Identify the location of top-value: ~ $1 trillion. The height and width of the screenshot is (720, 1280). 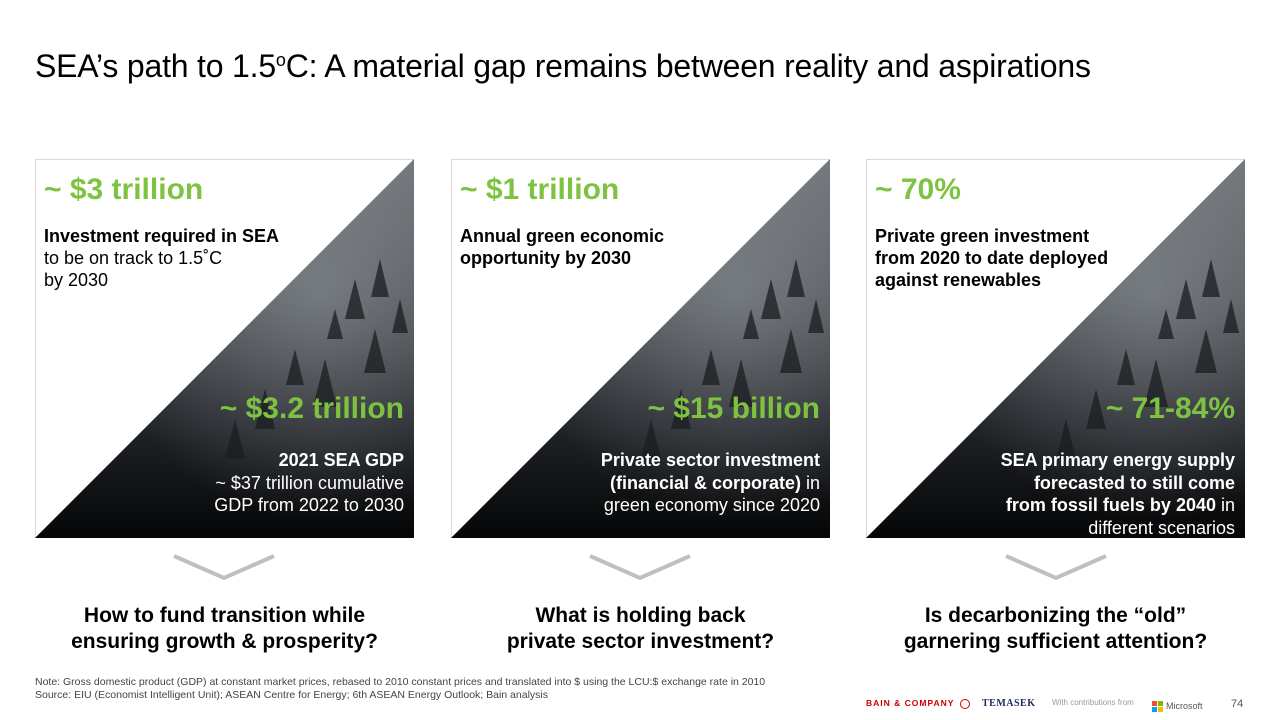
(540, 189).